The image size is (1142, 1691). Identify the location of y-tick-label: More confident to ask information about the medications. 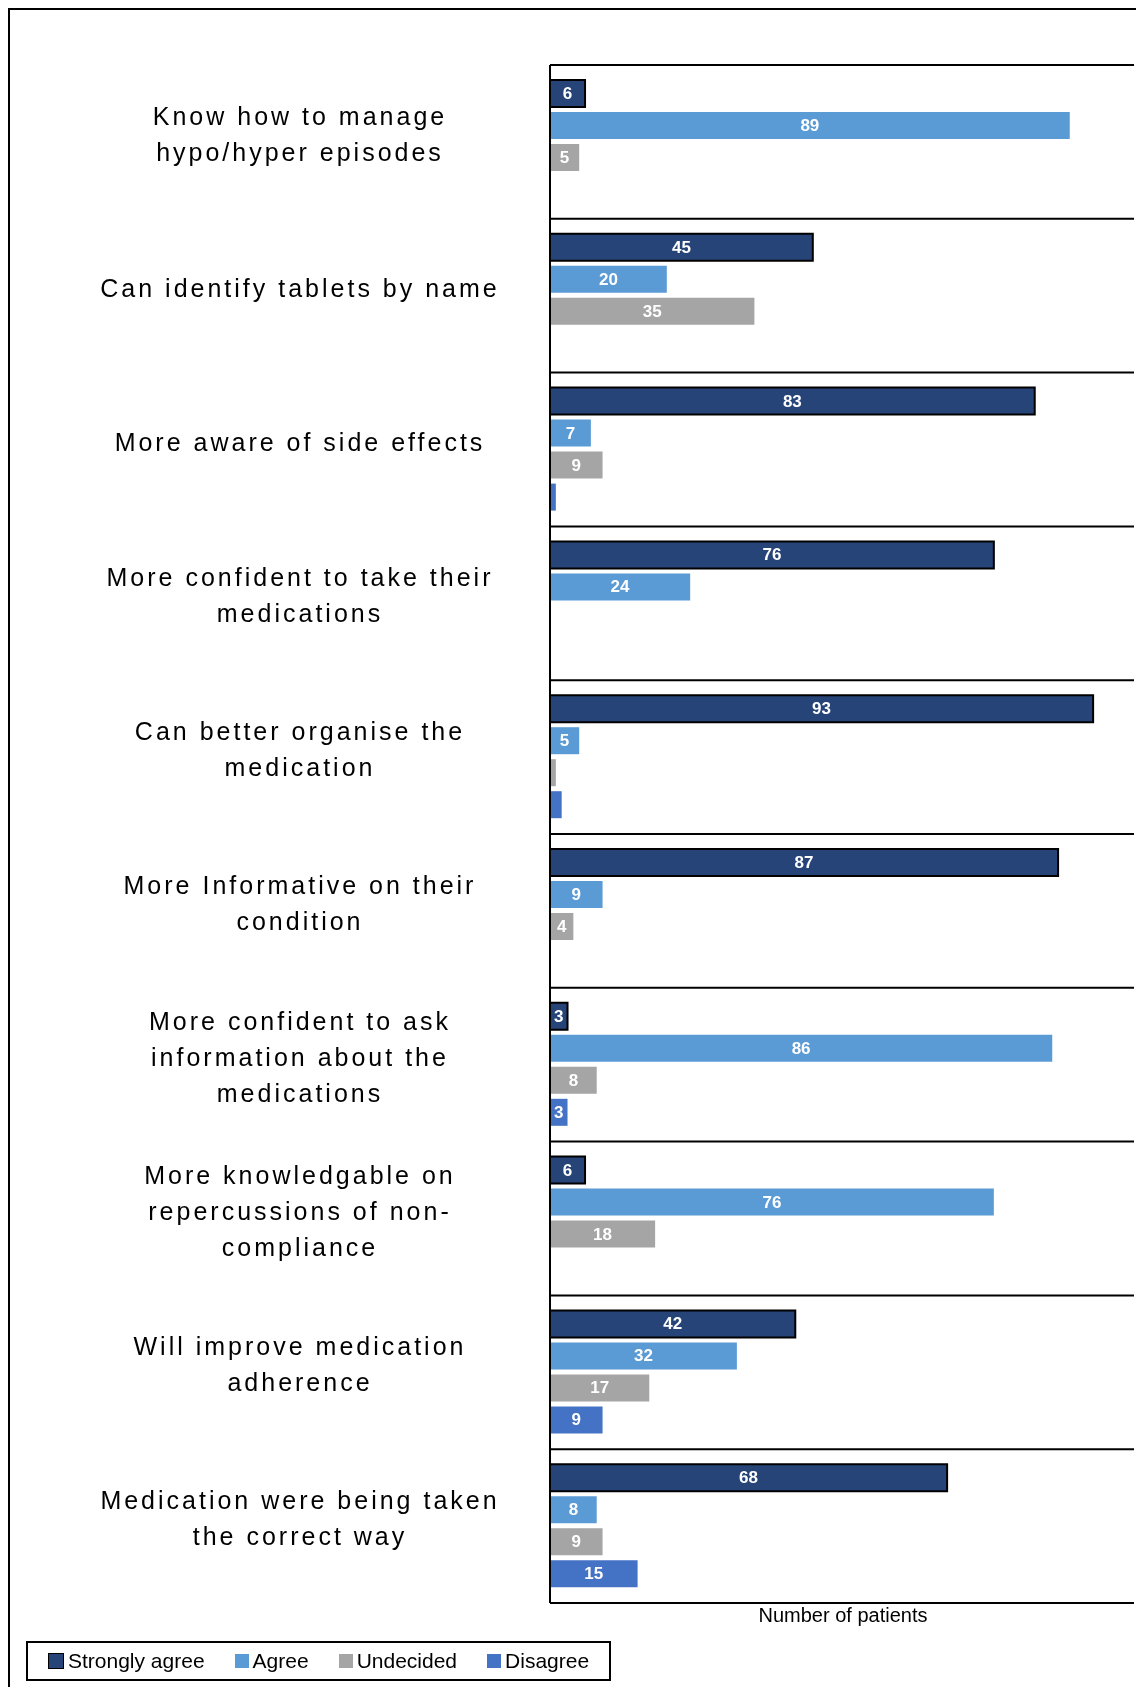
(300, 1056).